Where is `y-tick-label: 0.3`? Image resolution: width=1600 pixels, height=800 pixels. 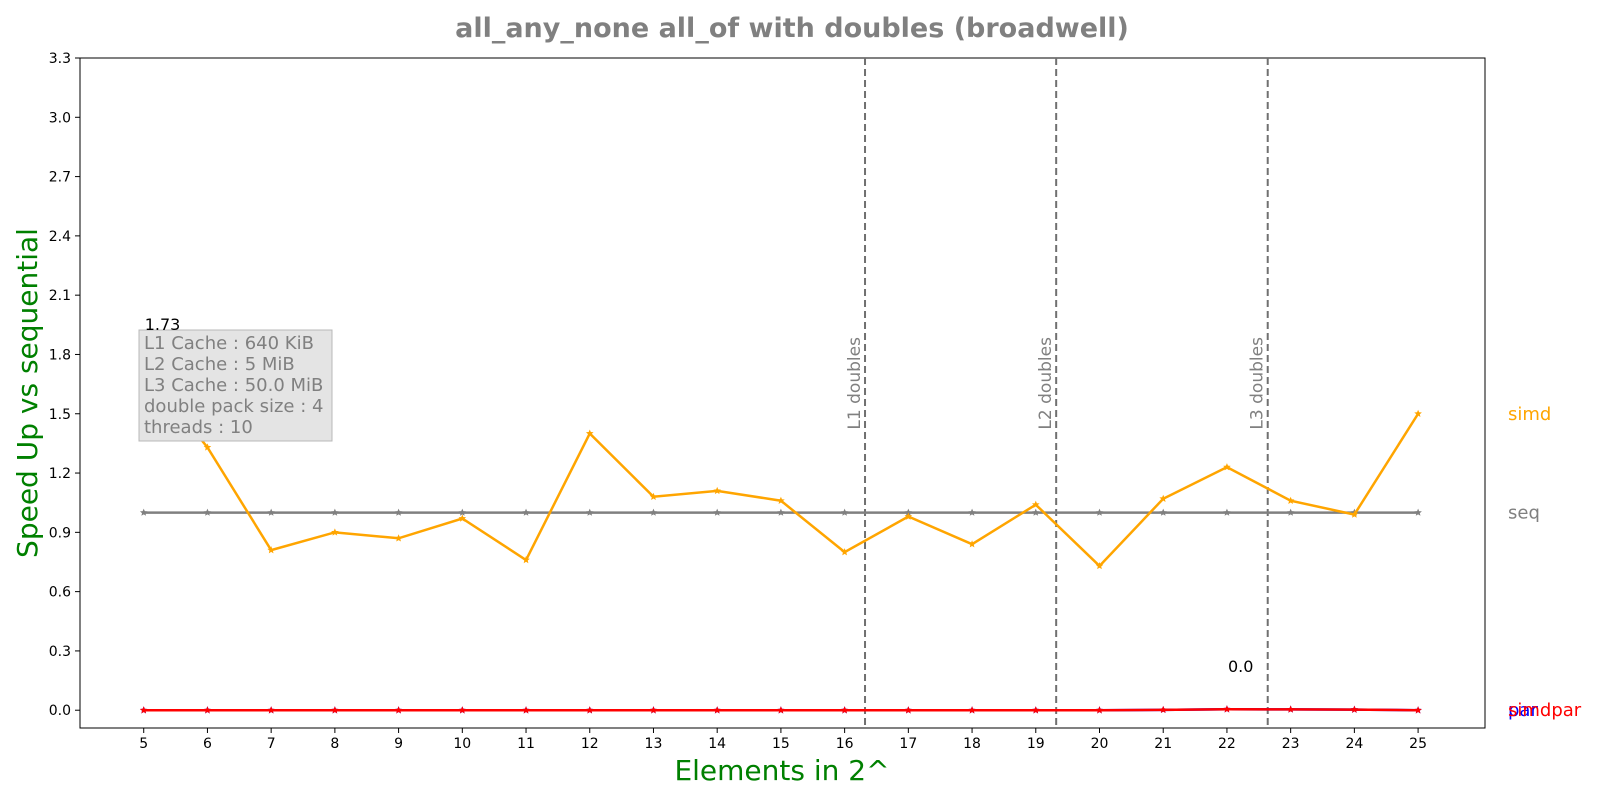 y-tick-label: 0.3 is located at coordinates (60, 652).